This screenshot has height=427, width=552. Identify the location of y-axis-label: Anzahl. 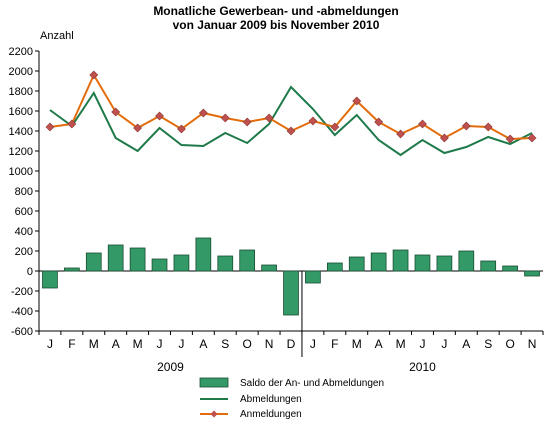
(57, 36).